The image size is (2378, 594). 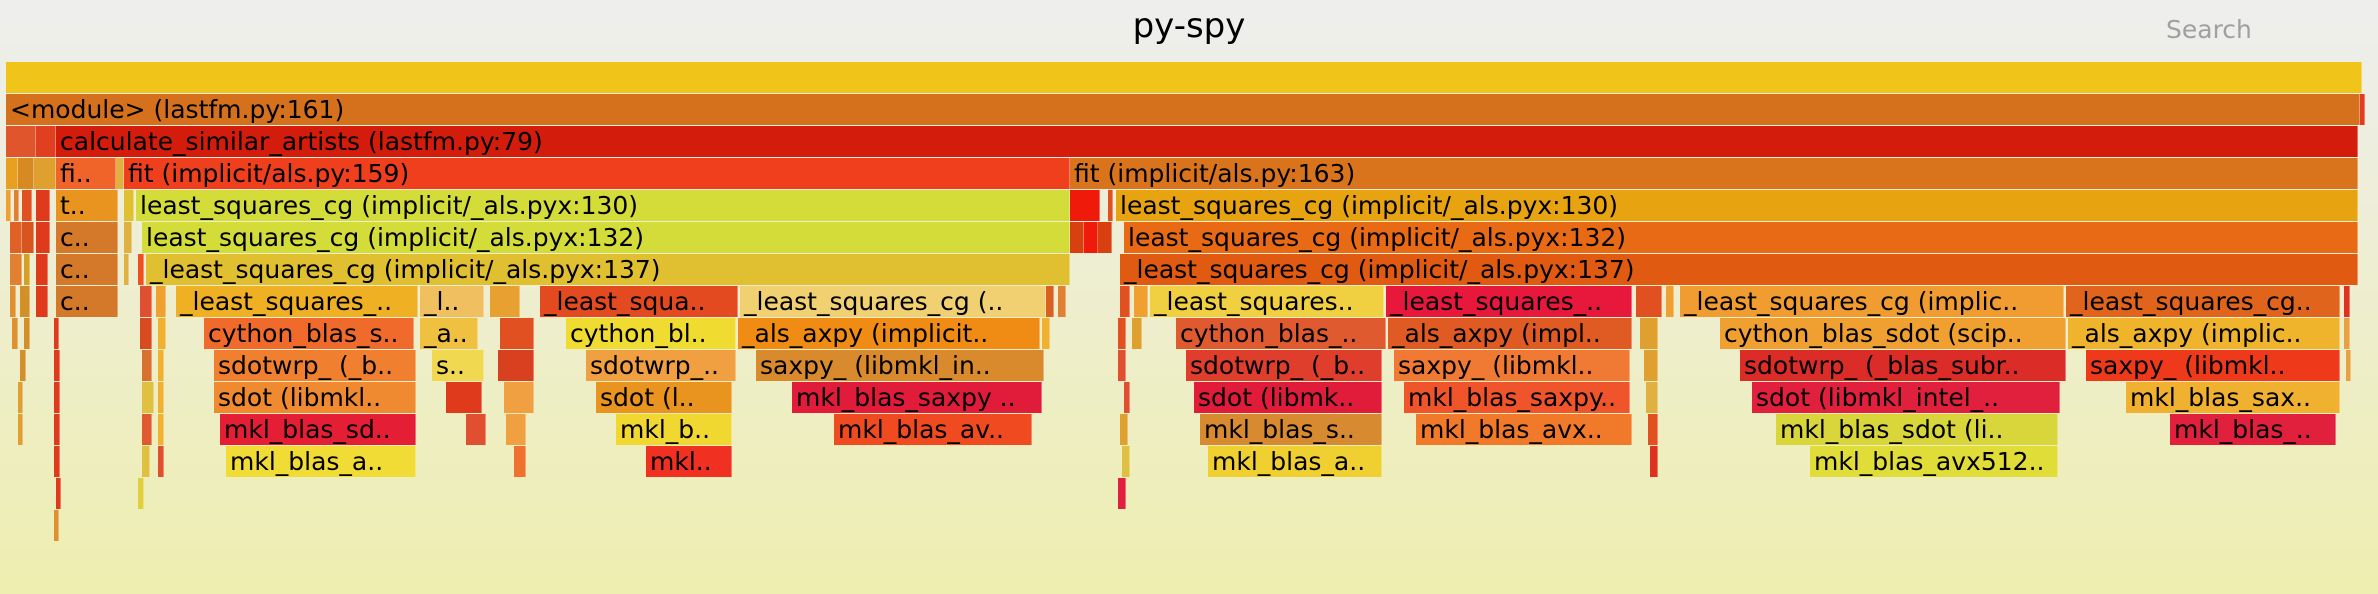 I want to click on flame-frame: mkl_blas_av.., so click(x=933, y=429).